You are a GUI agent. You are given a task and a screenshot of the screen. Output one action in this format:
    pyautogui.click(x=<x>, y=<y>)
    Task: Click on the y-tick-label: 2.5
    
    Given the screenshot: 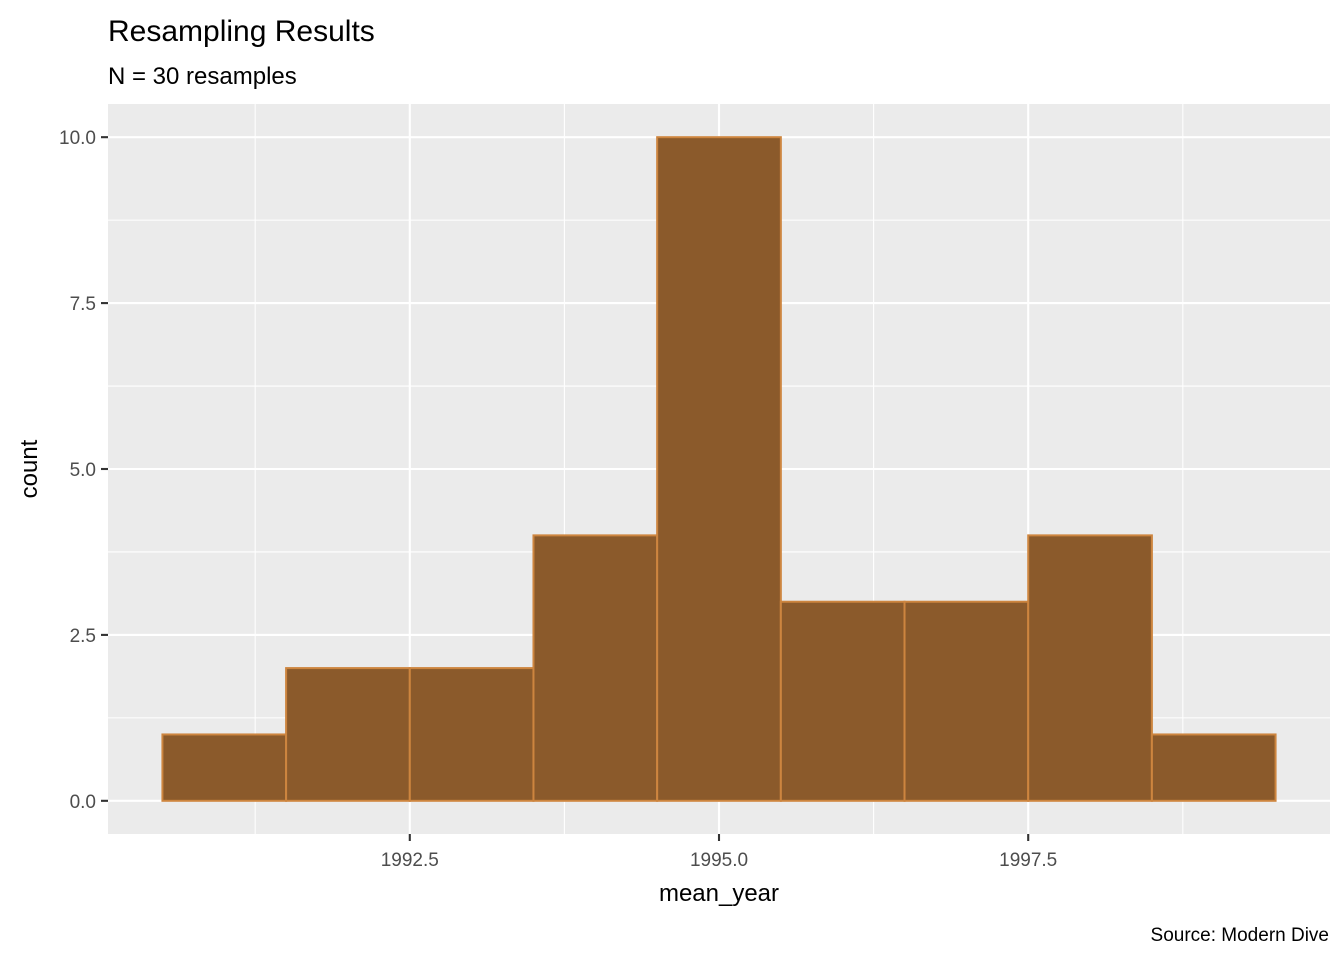 What is the action you would take?
    pyautogui.click(x=83, y=636)
    